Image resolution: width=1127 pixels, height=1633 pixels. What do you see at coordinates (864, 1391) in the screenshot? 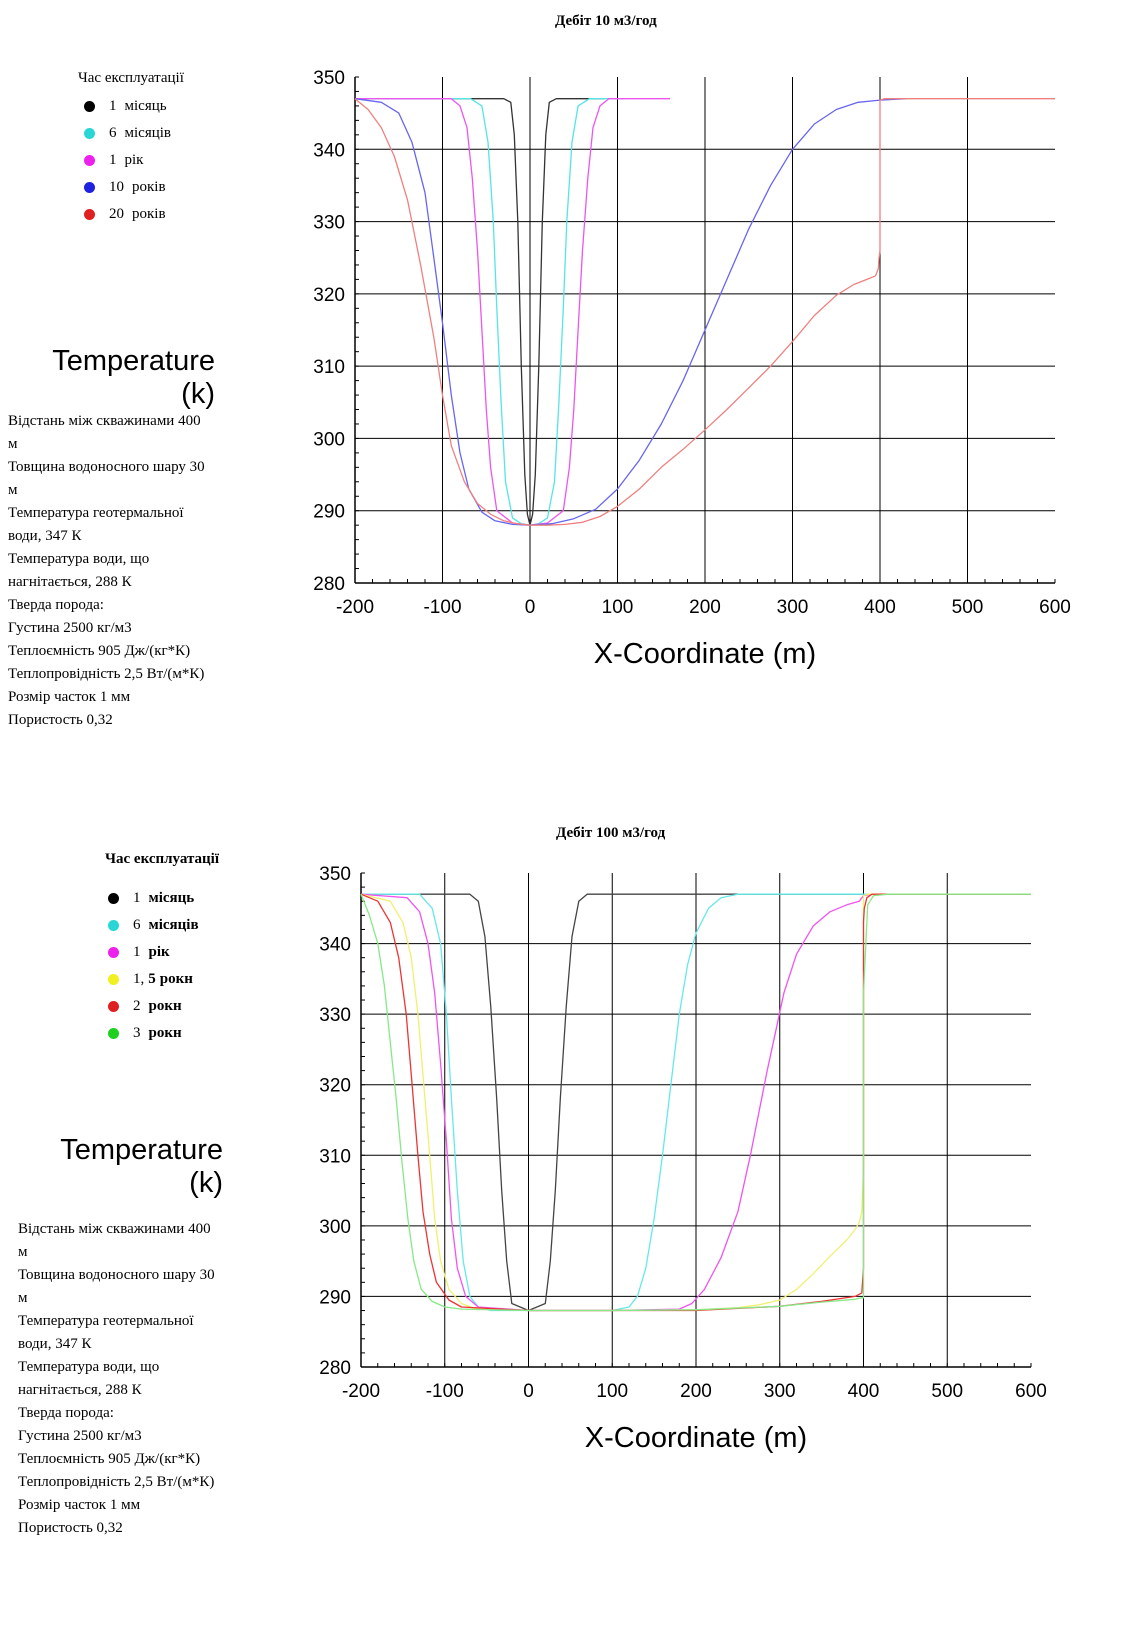
I see `x-tick-label: 400` at bounding box center [864, 1391].